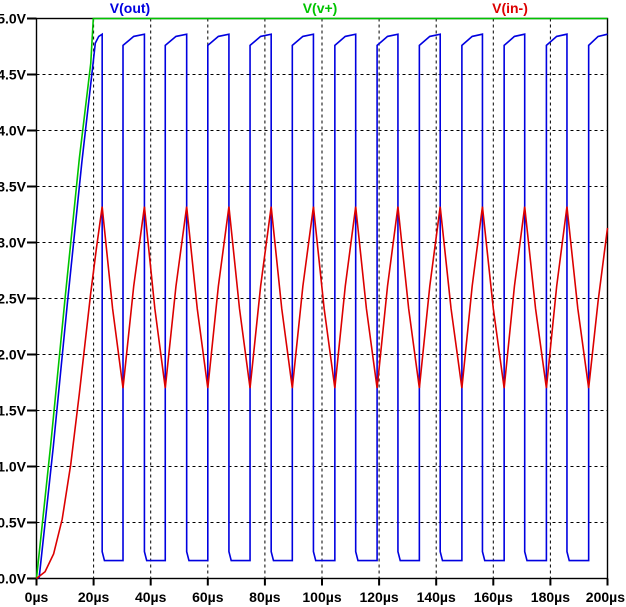 This screenshot has width=626, height=607. Describe the element at coordinates (13, 411) in the screenshot. I see `y-tick-label: 1.5V` at that location.